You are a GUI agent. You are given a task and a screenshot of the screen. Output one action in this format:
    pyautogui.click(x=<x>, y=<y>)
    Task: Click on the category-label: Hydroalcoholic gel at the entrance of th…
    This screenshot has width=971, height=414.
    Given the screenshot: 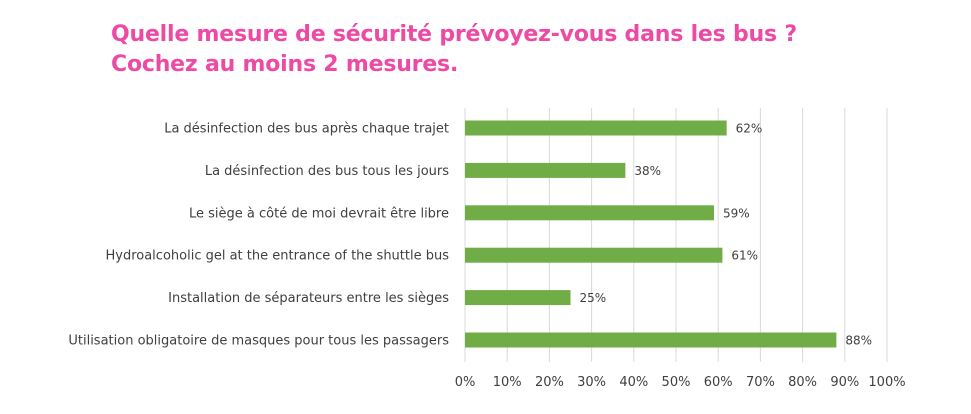 What is the action you would take?
    pyautogui.click(x=277, y=256)
    